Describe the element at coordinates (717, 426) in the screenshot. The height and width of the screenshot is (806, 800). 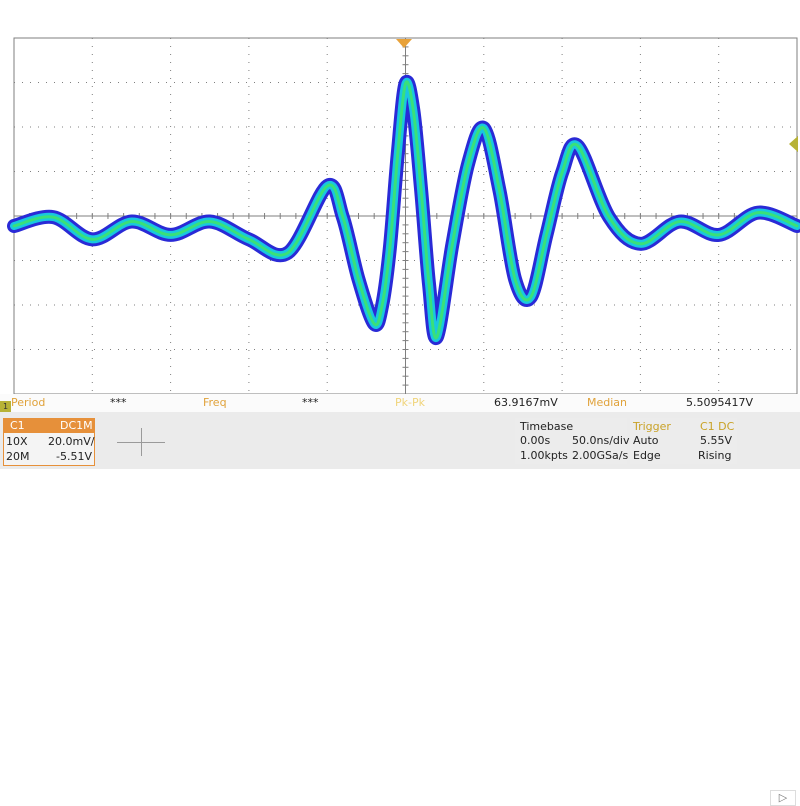
I see `trigger-source: C1 DC` at that location.